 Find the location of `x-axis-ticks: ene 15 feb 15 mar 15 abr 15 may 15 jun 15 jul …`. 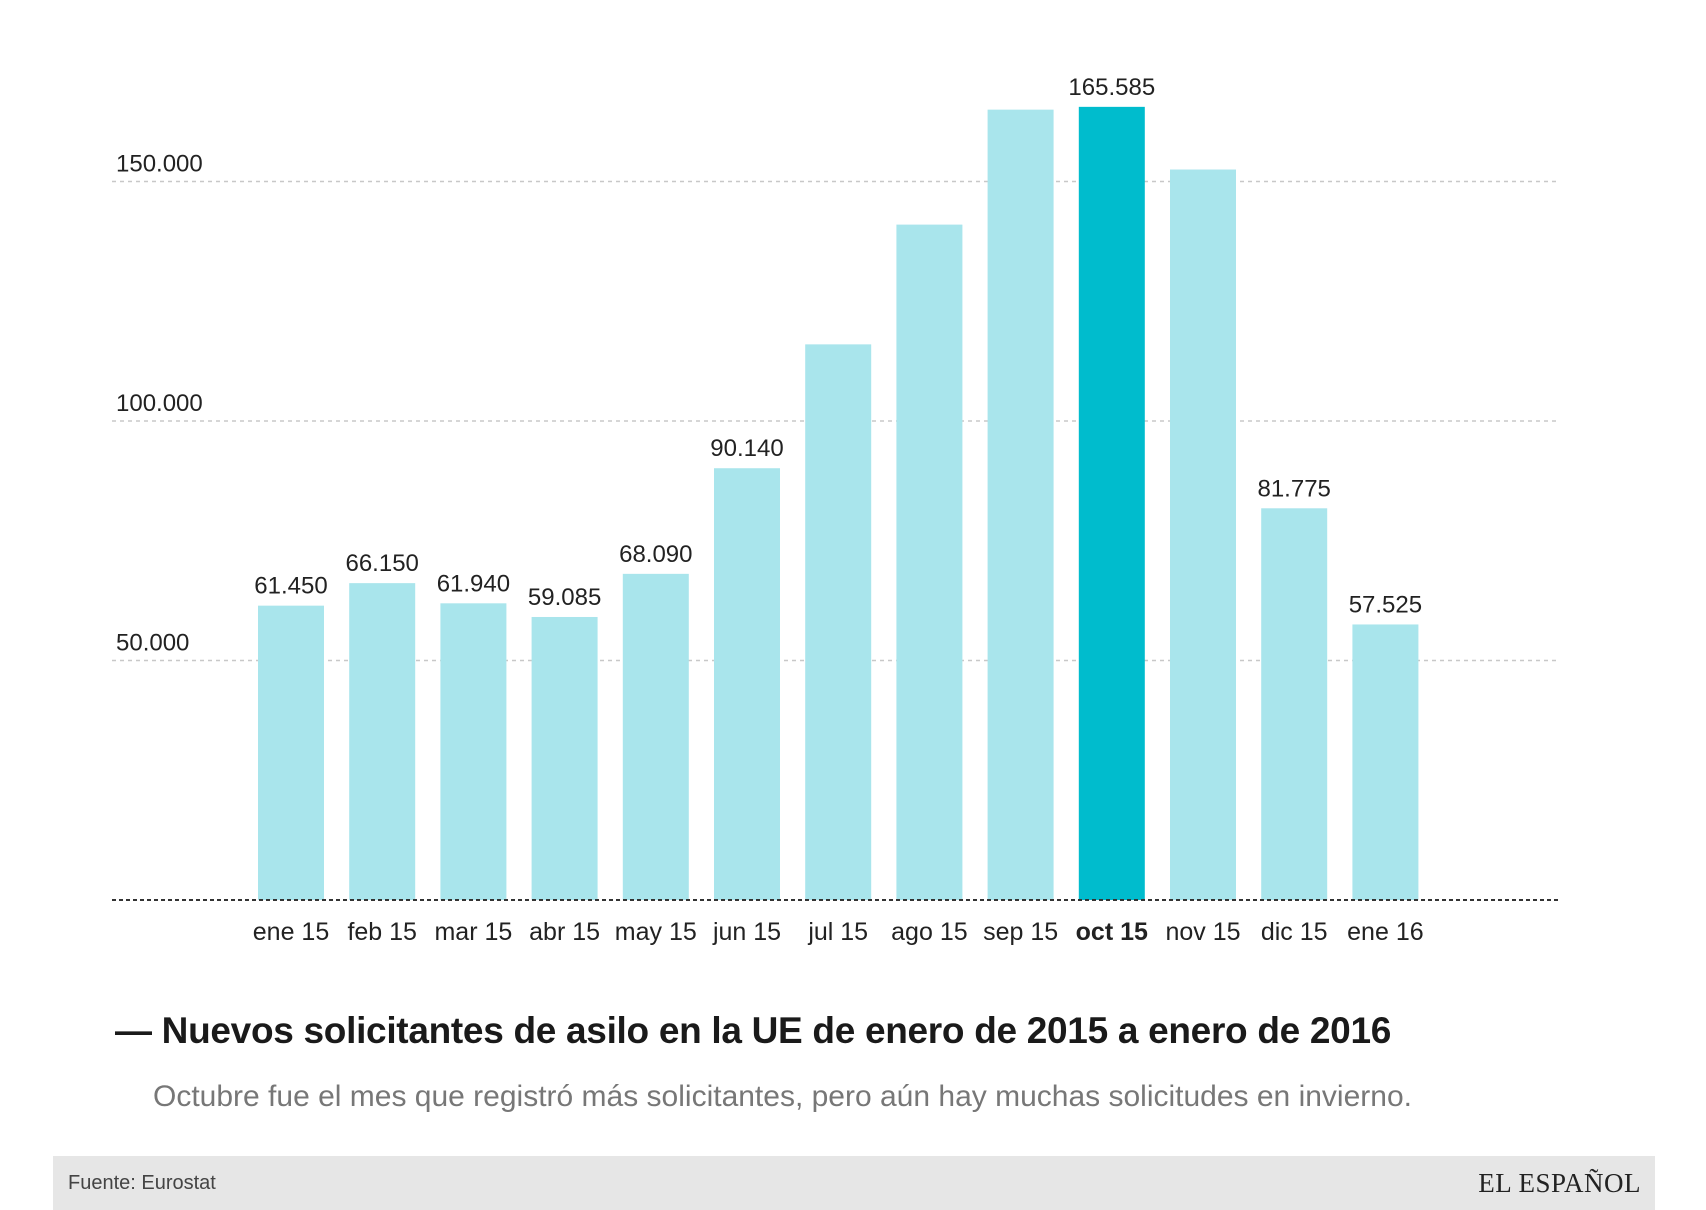

x-axis-ticks: ene 15 feb 15 mar 15 abr 15 may 15 jun 15 jul … is located at coordinates (838, 932).